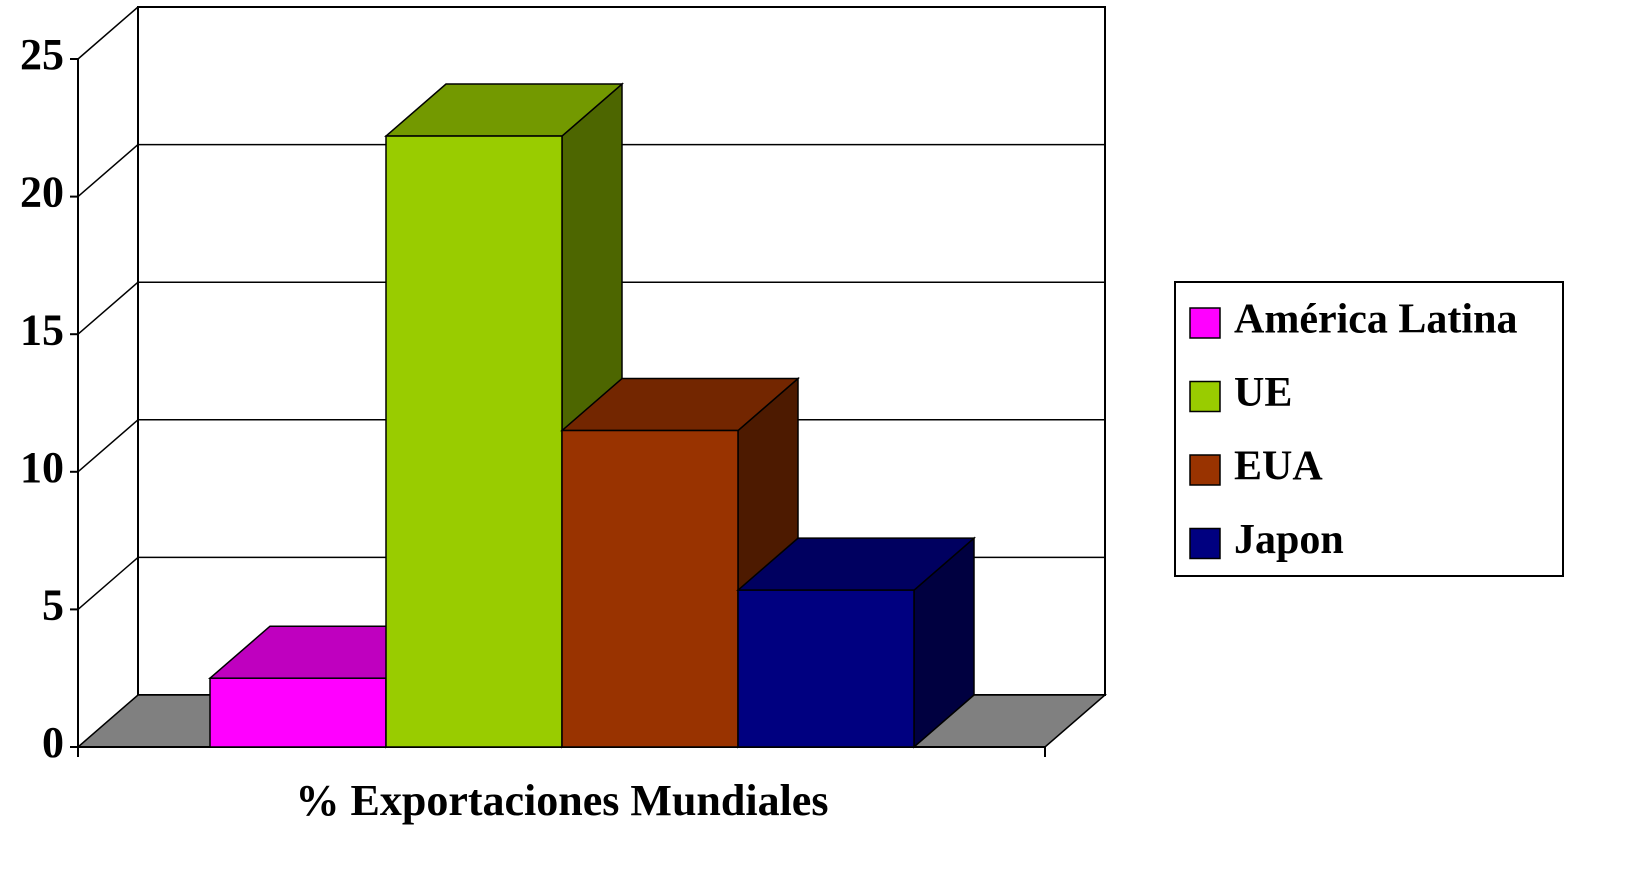 Image resolution: width=1639 pixels, height=873 pixels. I want to click on legend-label: EUA, so click(1278, 467).